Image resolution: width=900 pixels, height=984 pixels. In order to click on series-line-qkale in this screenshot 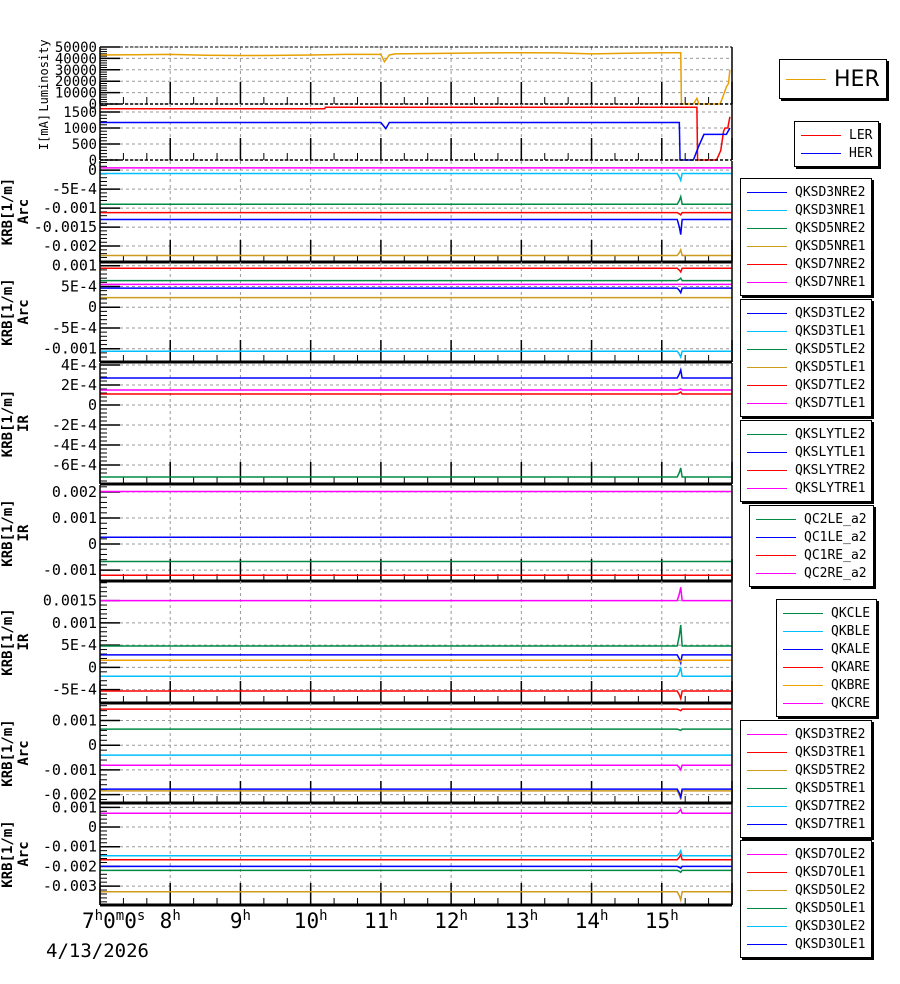, I will do `click(416, 660)`.